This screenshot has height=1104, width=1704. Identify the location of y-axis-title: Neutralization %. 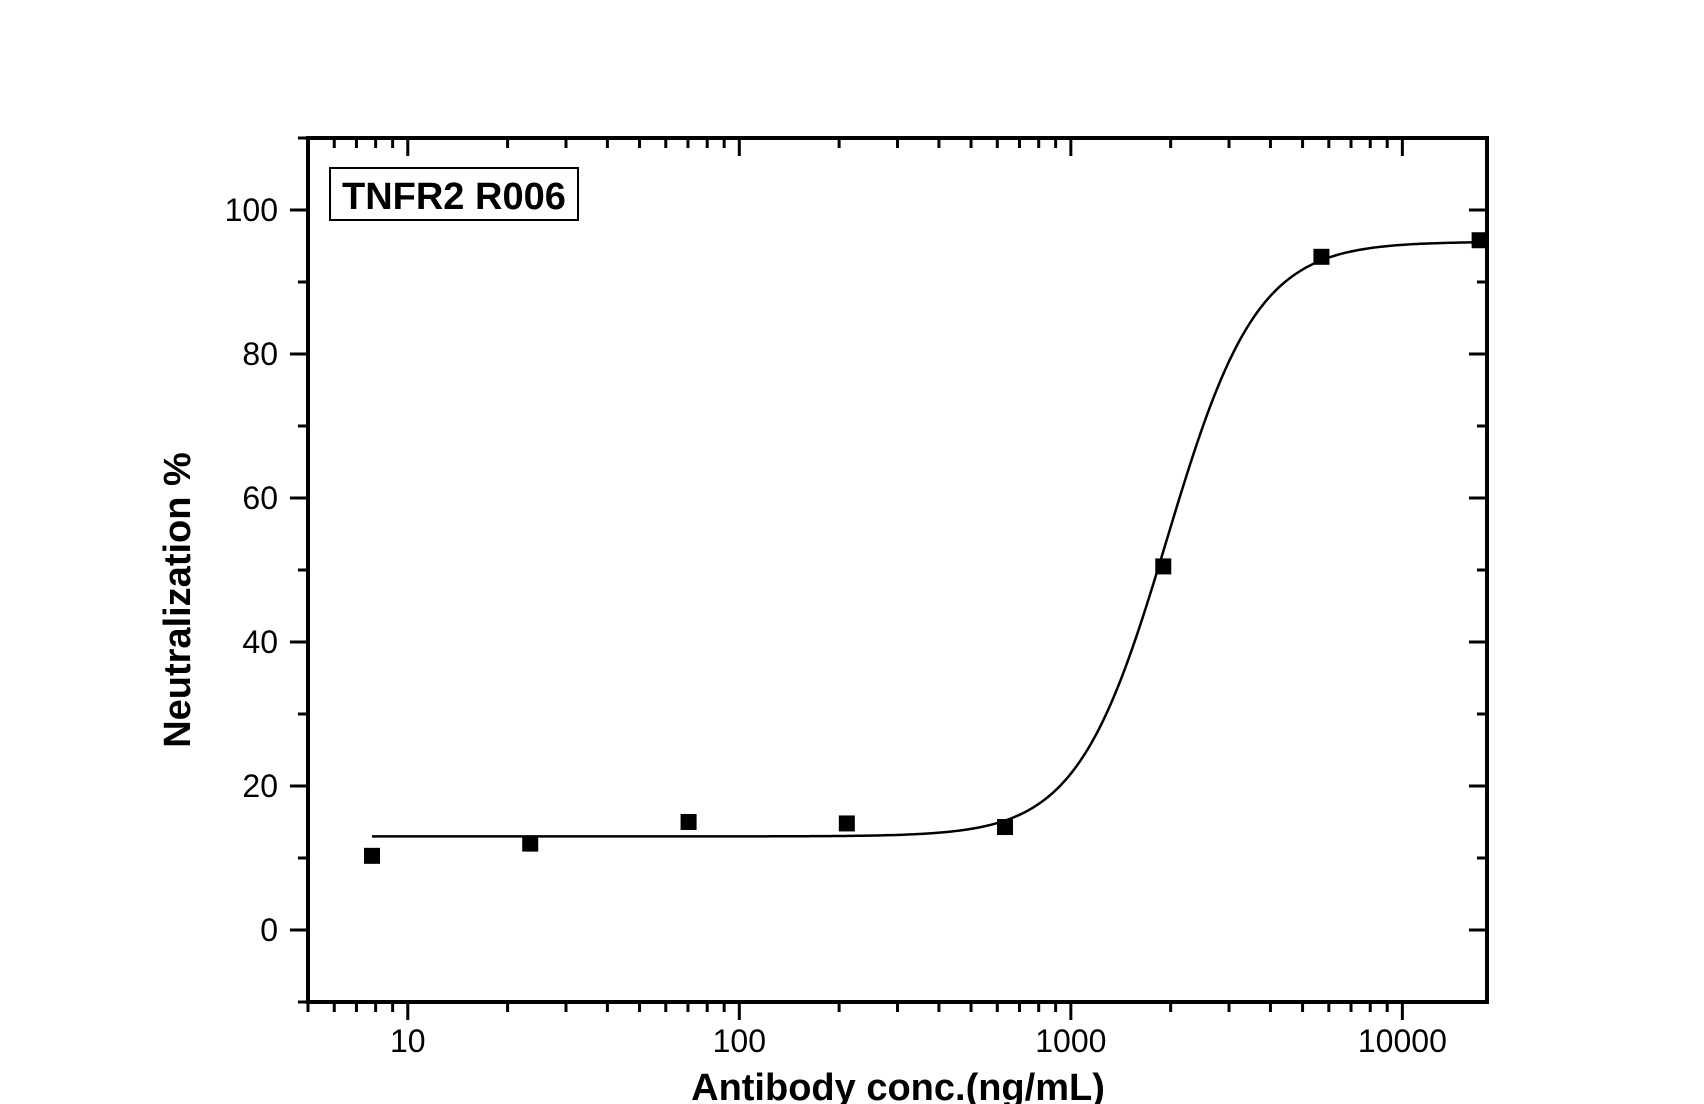
(178, 600).